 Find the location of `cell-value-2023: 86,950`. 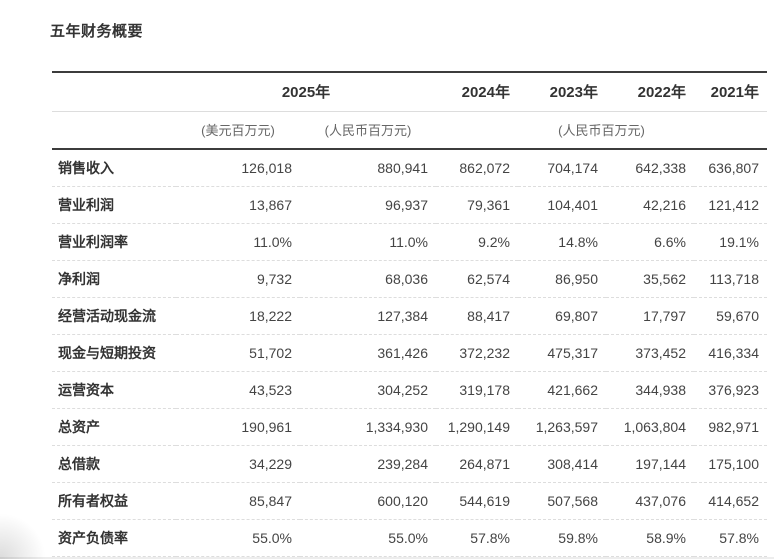

cell-value-2023: 86,950 is located at coordinates (562, 279).